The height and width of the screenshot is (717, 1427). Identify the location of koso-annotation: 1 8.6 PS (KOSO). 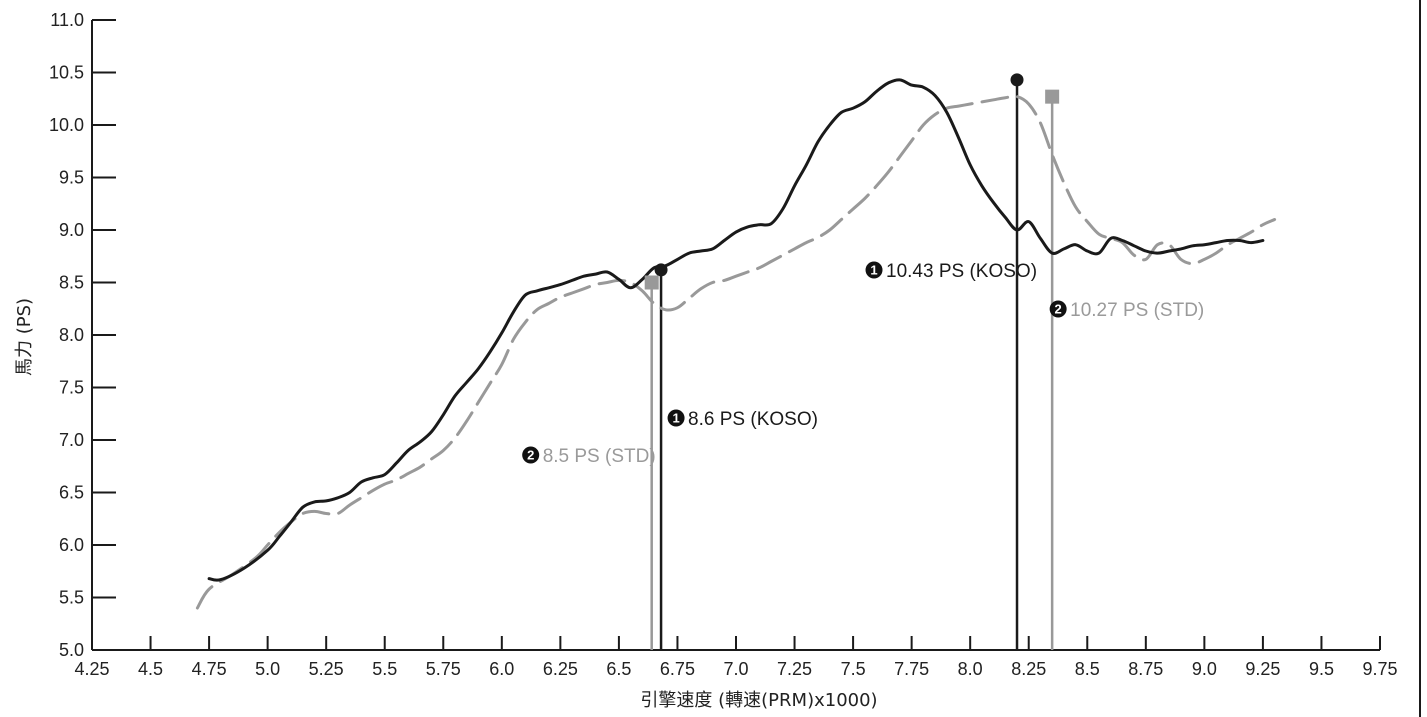
(742, 419).